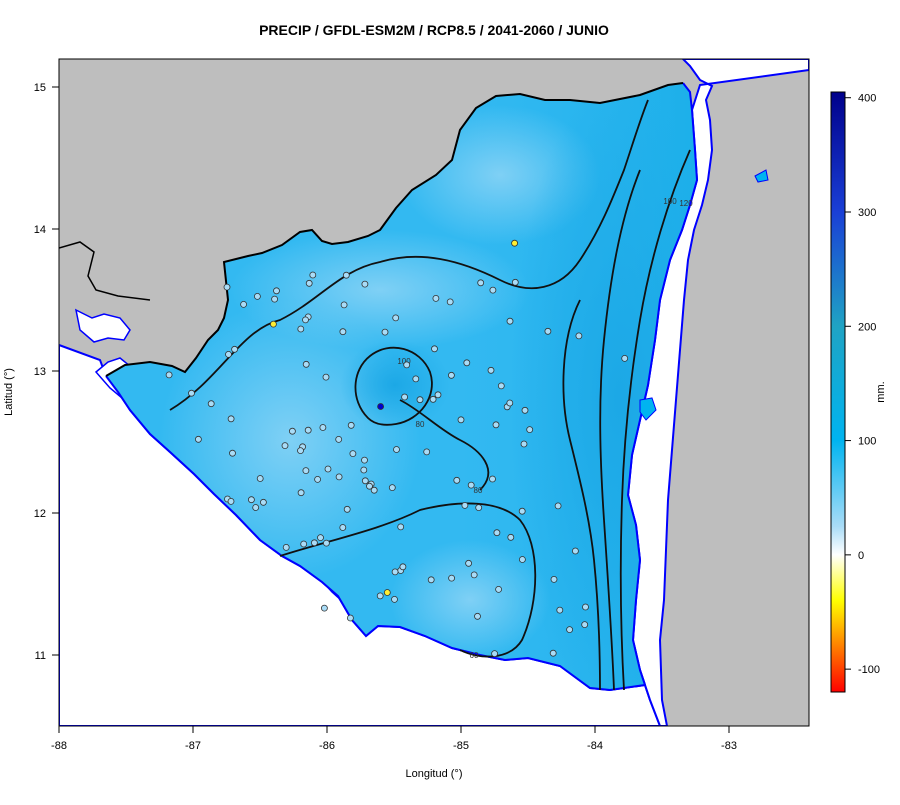  Describe the element at coordinates (9, 392) in the screenshot. I see `y-axis-label: Latitud (°)` at that location.